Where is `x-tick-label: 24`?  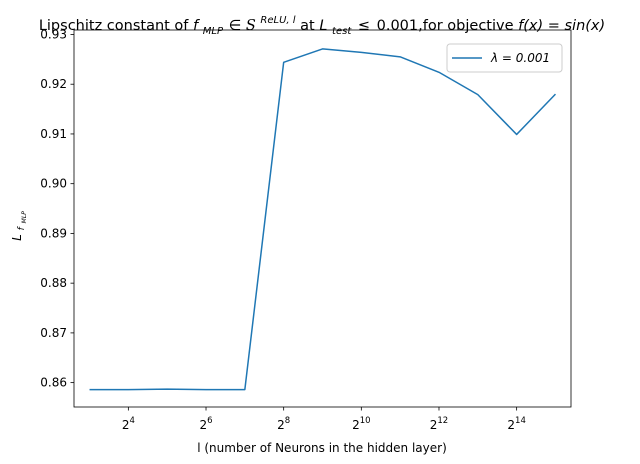 x-tick-label: 24 is located at coordinates (128, 424).